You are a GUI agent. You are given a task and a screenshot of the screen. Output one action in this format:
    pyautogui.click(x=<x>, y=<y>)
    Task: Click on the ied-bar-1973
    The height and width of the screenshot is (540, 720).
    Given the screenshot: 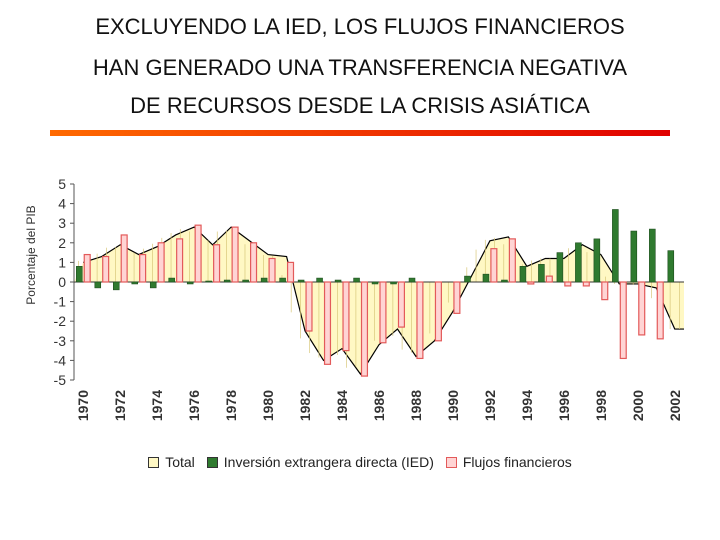 What is the action you would take?
    pyautogui.click(x=134, y=283)
    